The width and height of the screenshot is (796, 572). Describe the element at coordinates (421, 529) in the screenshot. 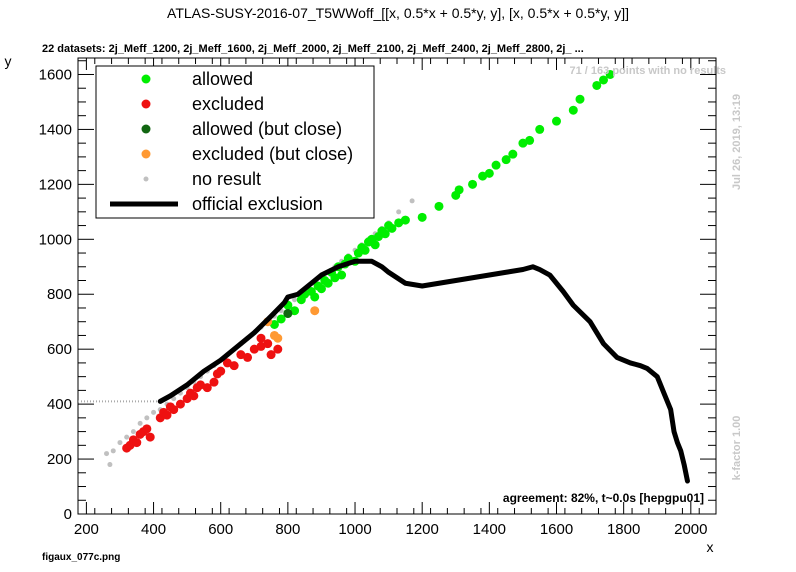

I see `x-tick-label: 1200` at that location.